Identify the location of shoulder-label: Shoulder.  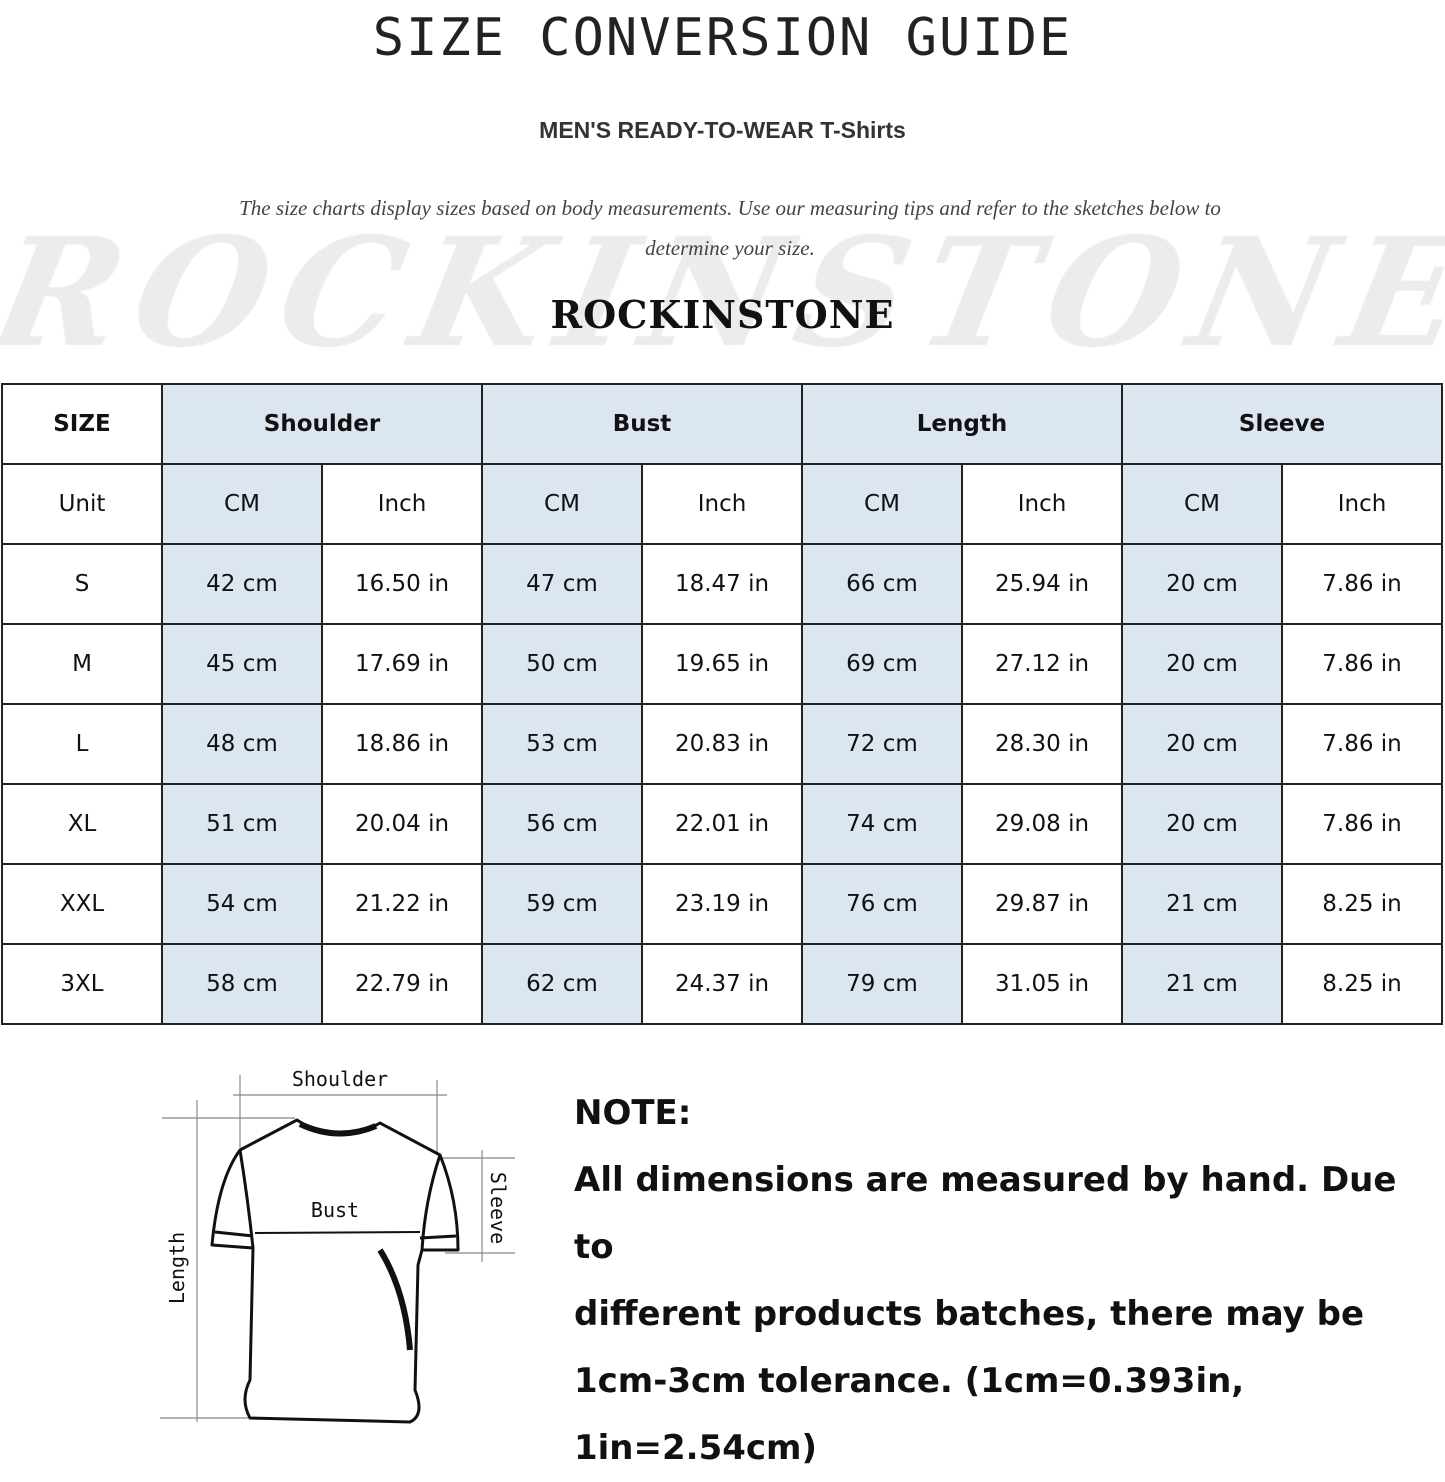
(340, 1079).